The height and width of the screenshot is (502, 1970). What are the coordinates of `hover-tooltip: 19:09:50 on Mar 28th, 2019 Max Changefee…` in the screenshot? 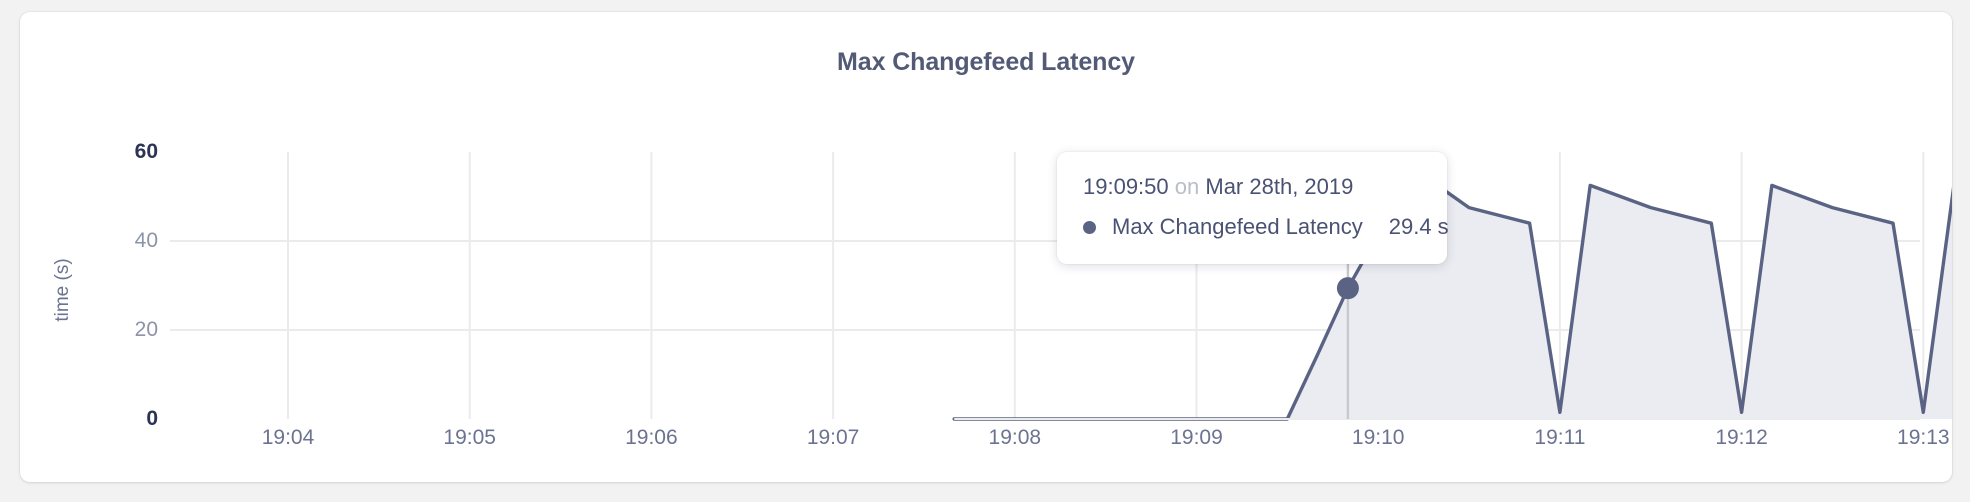 It's located at (1253, 208).